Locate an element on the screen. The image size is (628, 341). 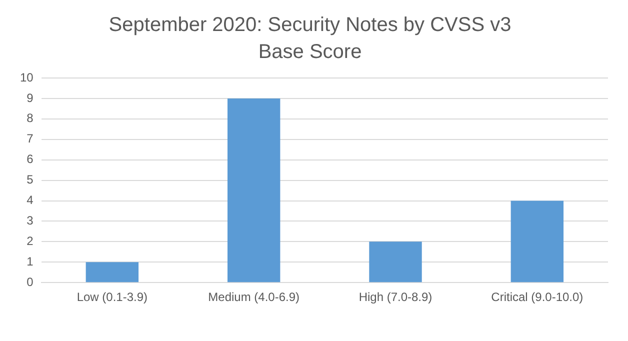
x-tick-label: Low (0.1-3.9) is located at coordinates (112, 297).